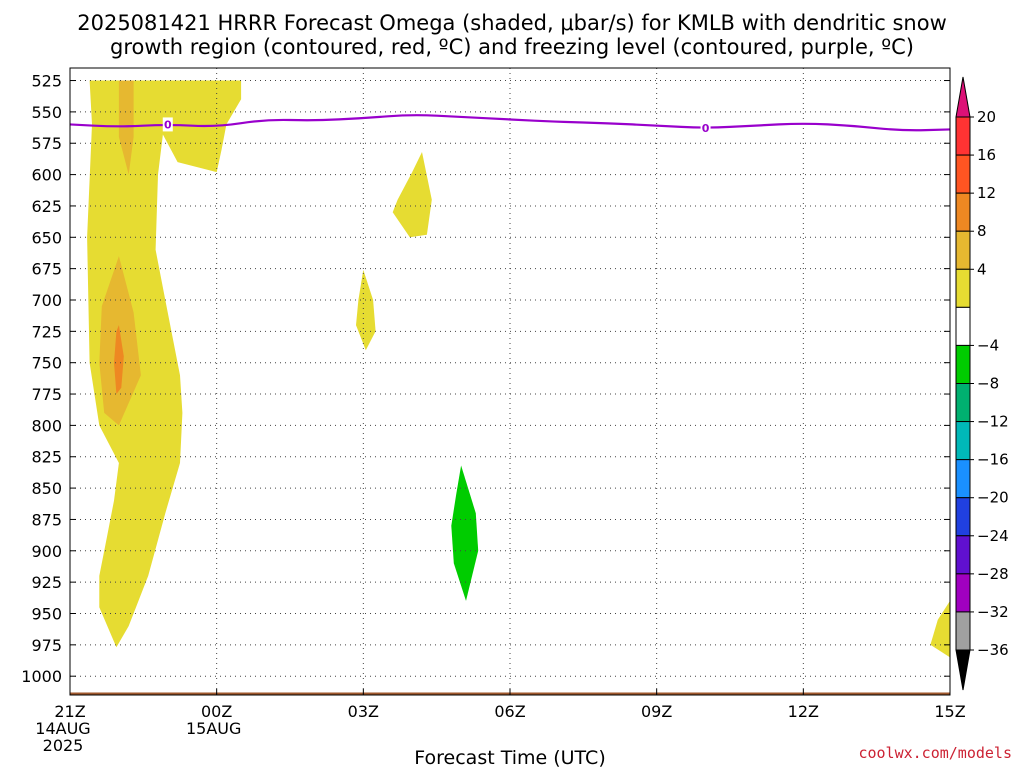  What do you see at coordinates (62, 728) in the screenshot?
I see `x-tick-label-0-1: 14AUG` at bounding box center [62, 728].